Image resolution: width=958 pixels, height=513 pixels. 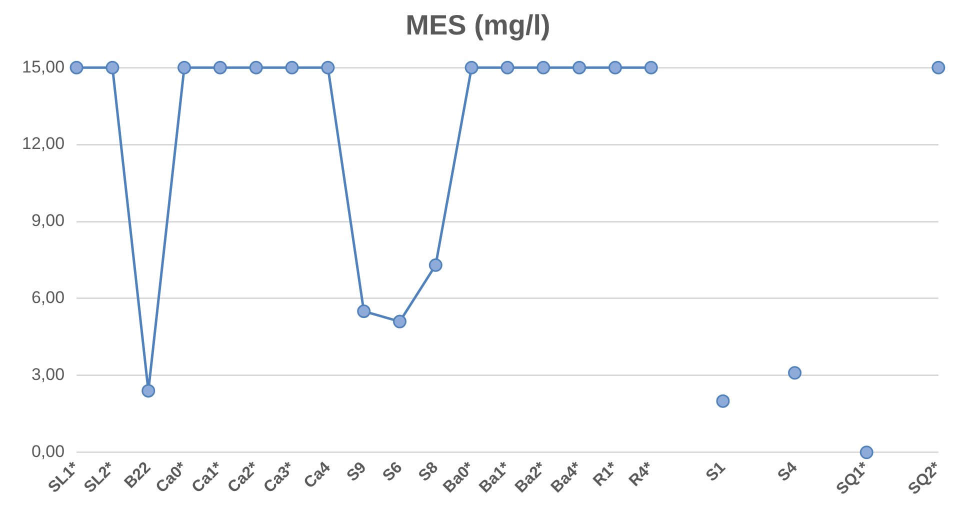 I want to click on y-tick-label: 3,00, so click(x=48, y=374).